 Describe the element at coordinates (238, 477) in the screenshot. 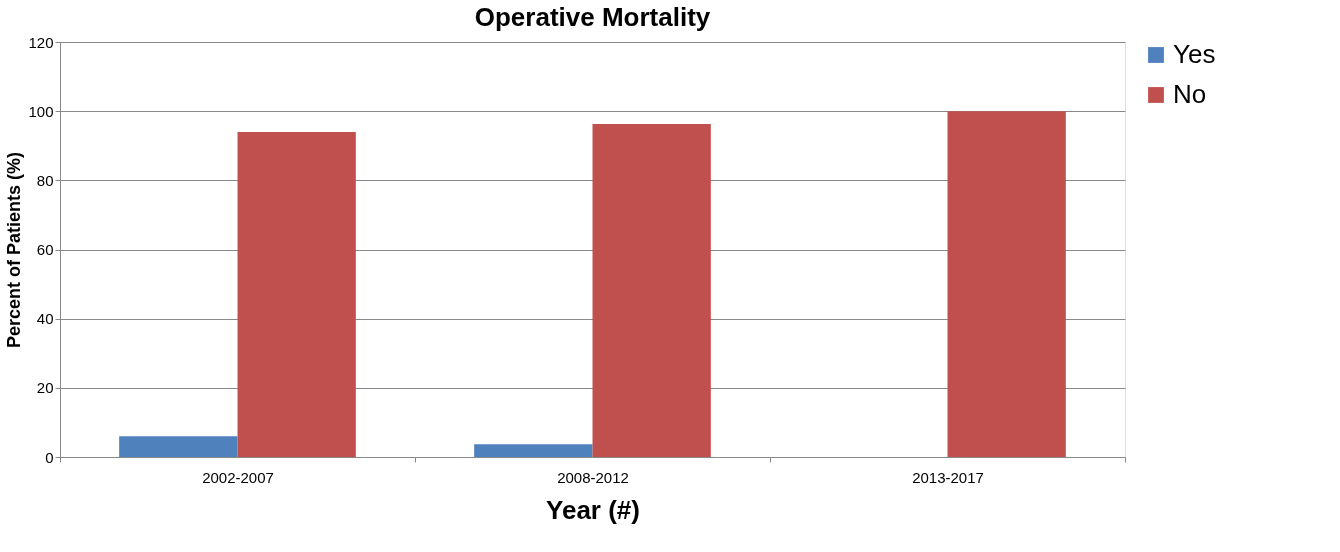

I see `x-tick-label: 2002-2007` at that location.